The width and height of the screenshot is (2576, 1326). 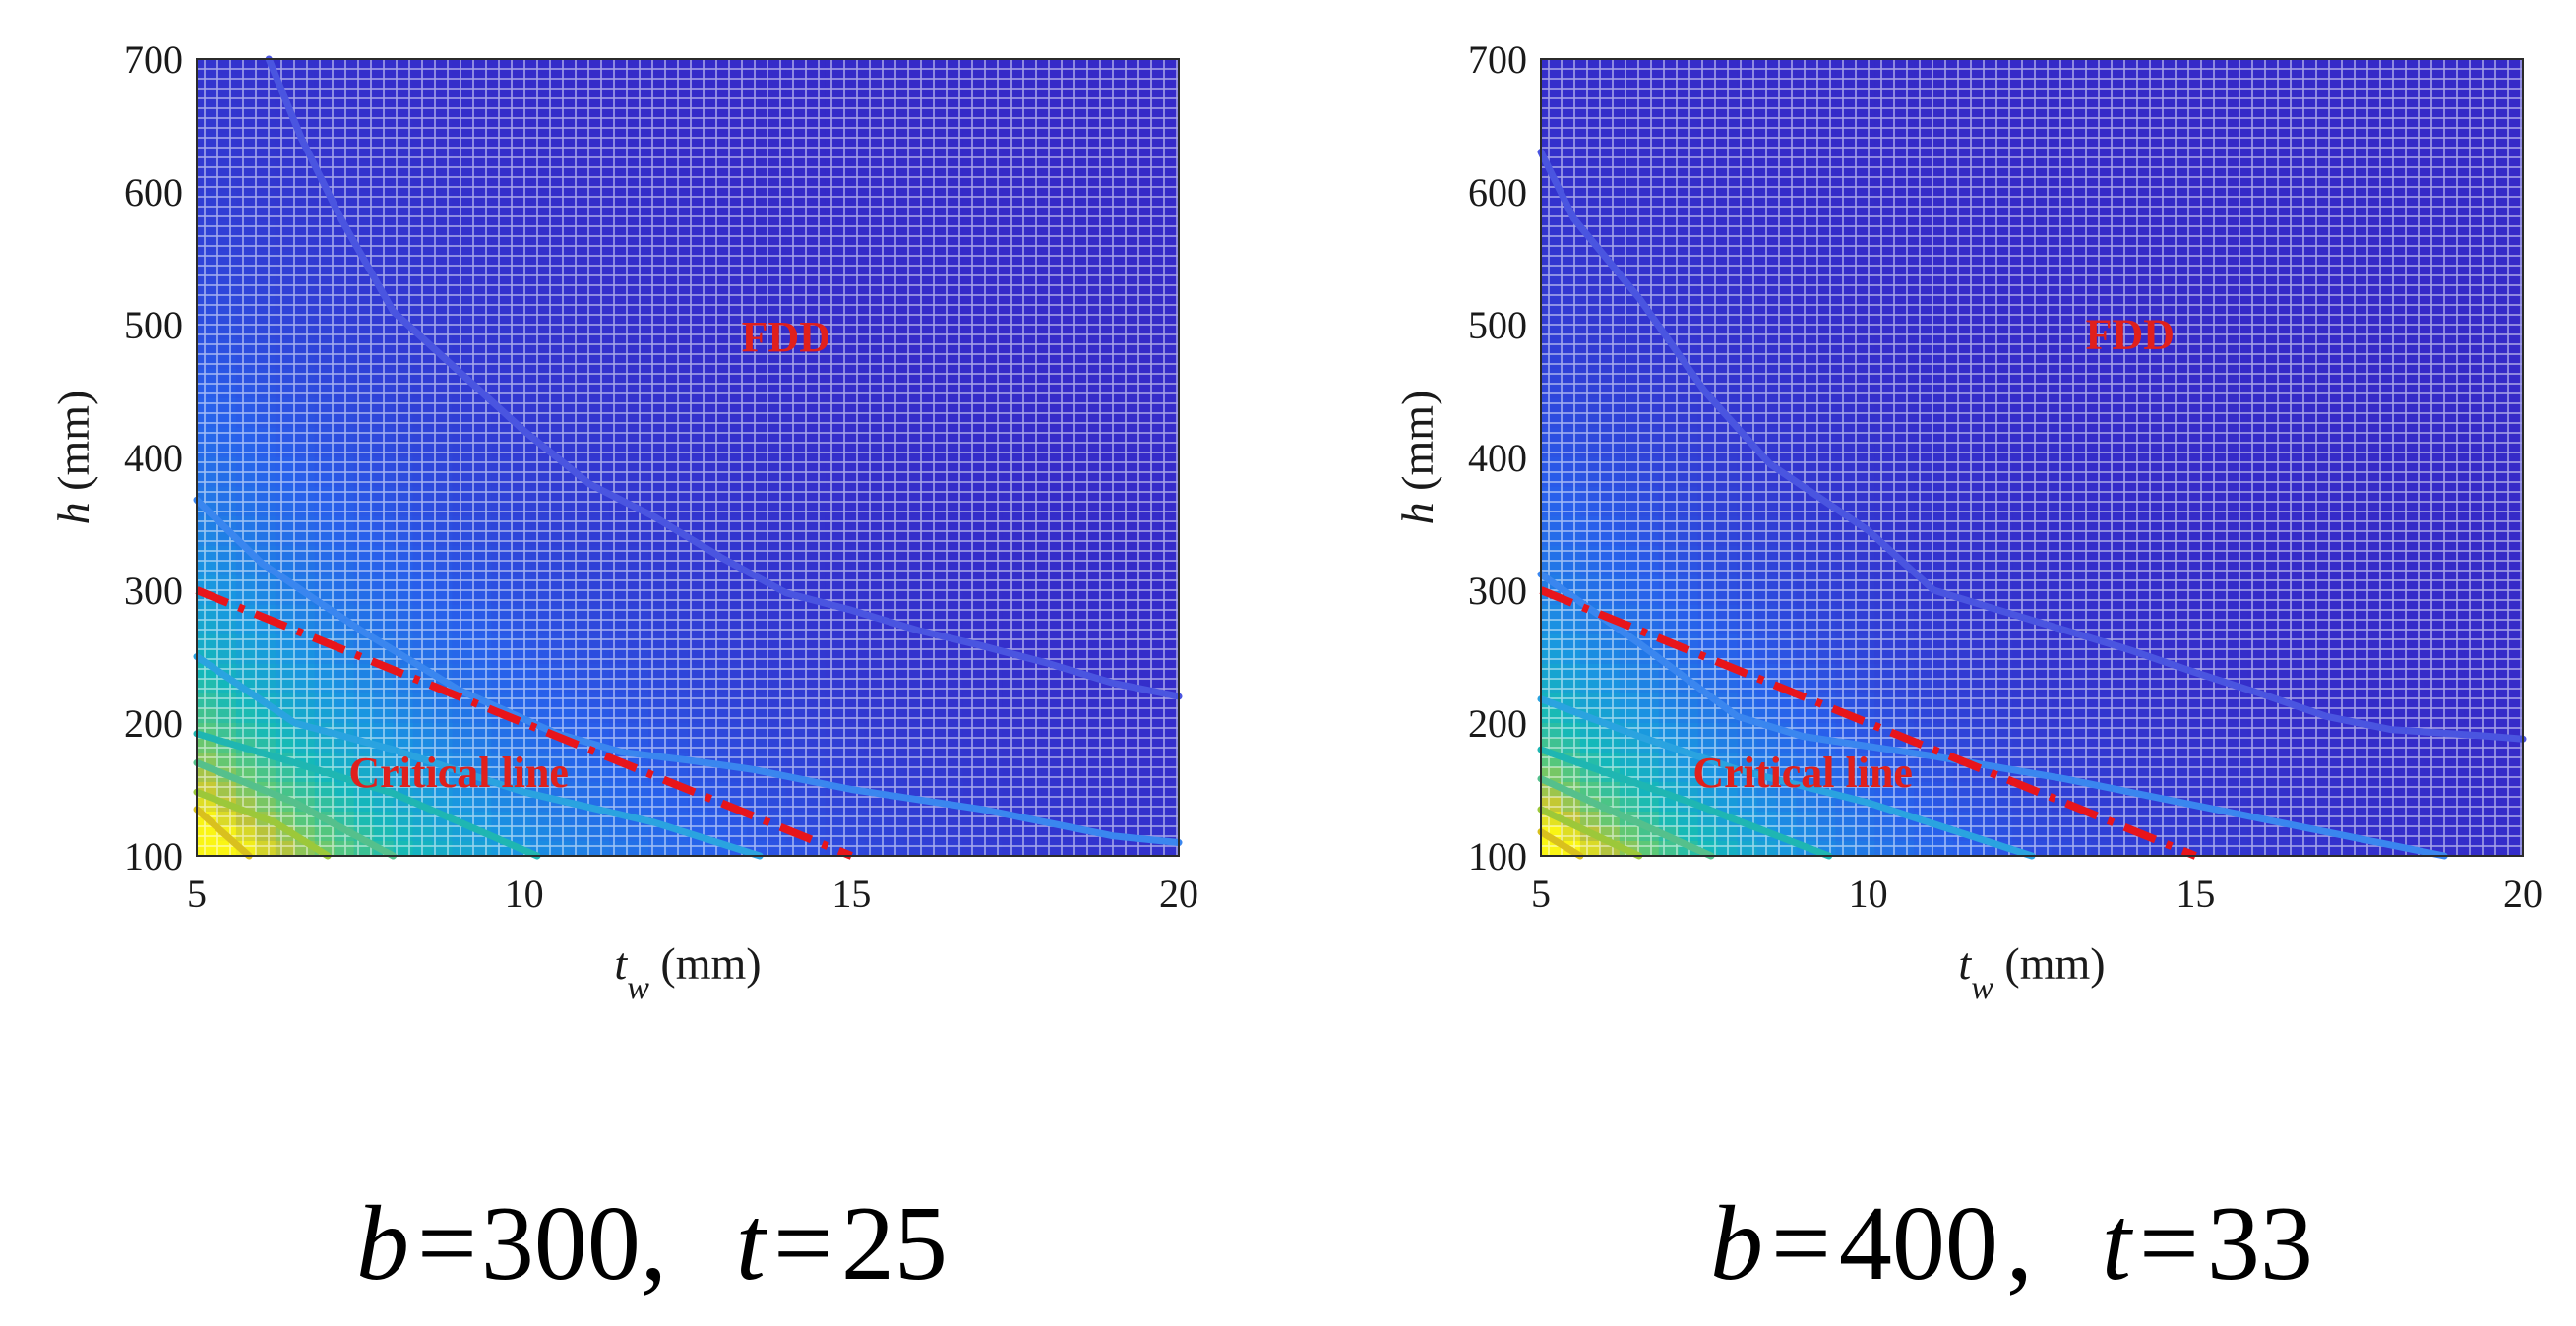 I want to click on y-tick-label: 500, so click(x=153, y=325).